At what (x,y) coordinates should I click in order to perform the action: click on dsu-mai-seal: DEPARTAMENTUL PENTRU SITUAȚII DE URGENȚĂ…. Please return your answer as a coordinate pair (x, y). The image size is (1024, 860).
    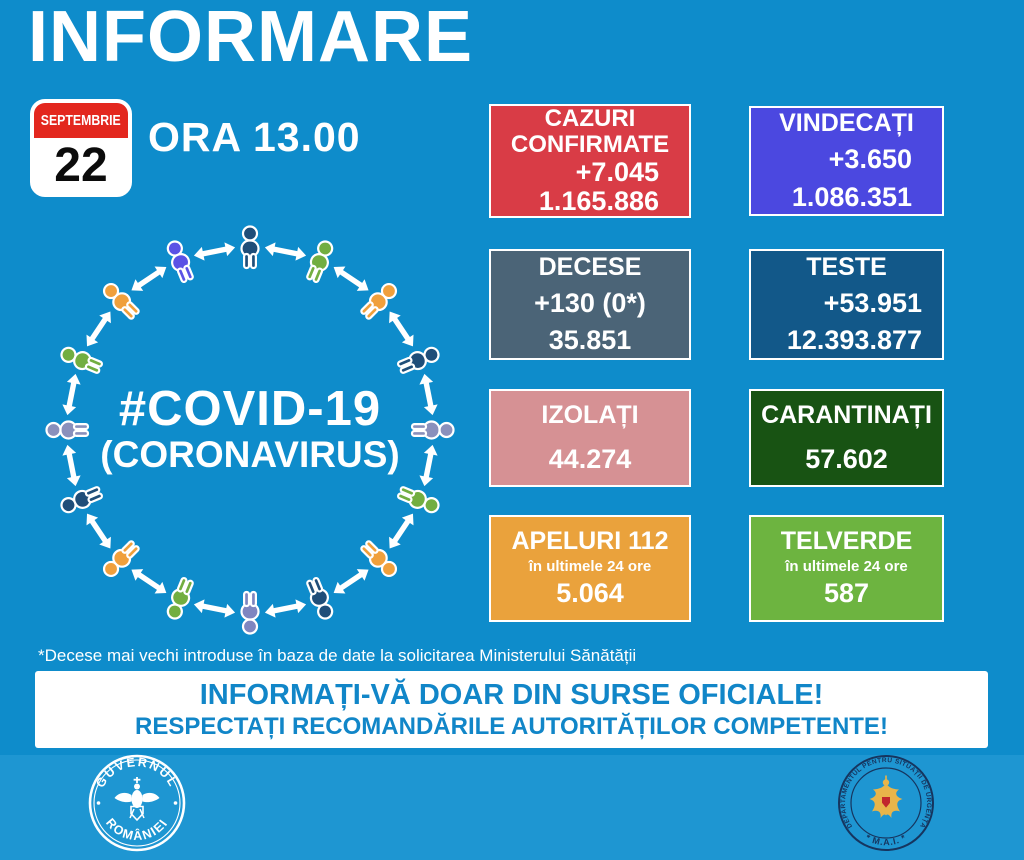
    Looking at the image, I should click on (886, 803).